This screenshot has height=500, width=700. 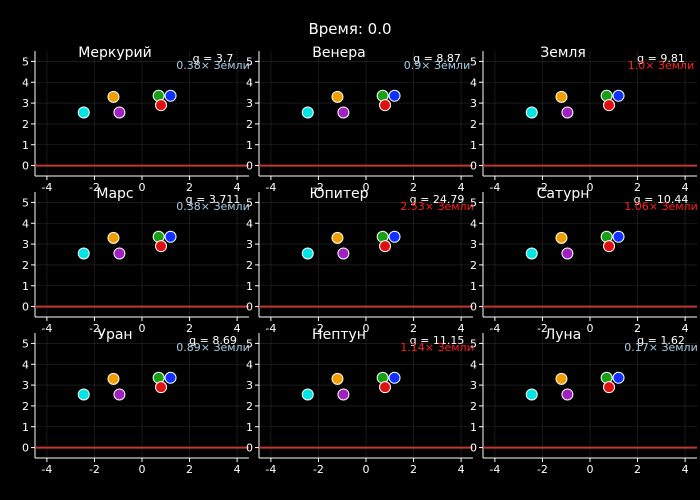 I want to click on panel-2: -4 -2 0 2 4 0 1 2 3 4 5 Венера g = 8.870.9× Земли, so click(x=359, y=119).